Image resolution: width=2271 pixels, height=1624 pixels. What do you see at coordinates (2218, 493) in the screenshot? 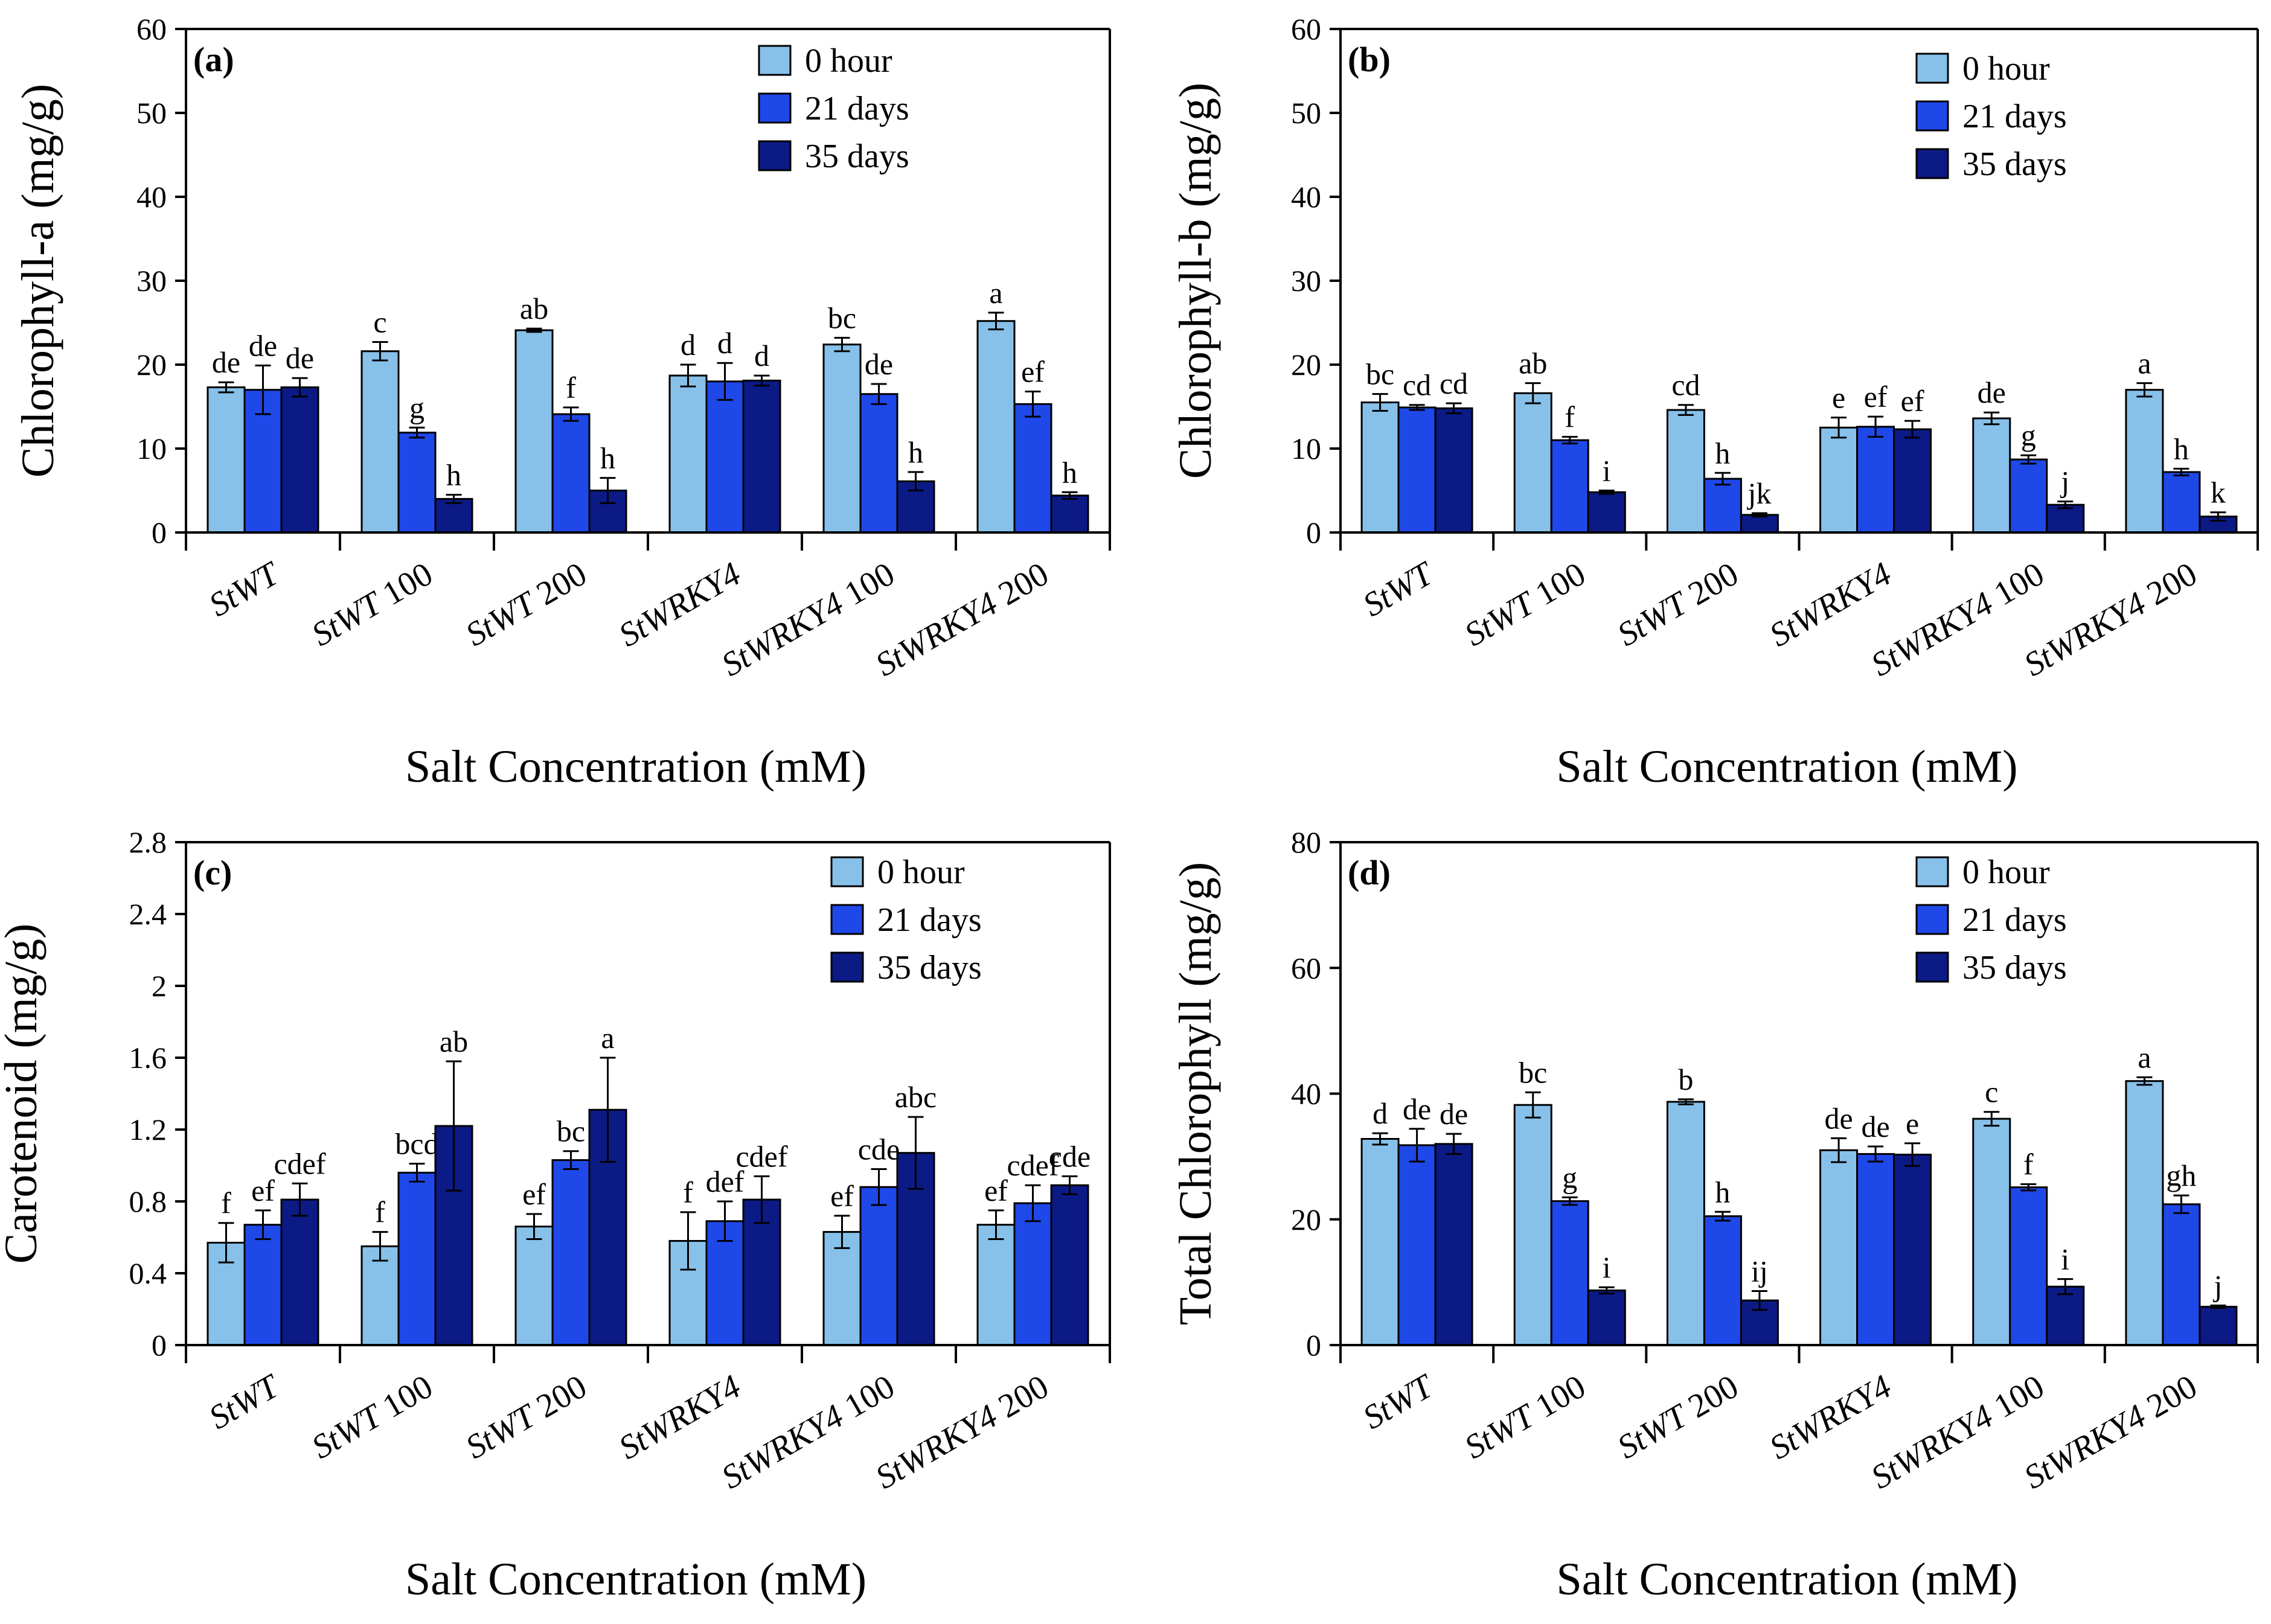
I see `significance-label: k` at bounding box center [2218, 493].